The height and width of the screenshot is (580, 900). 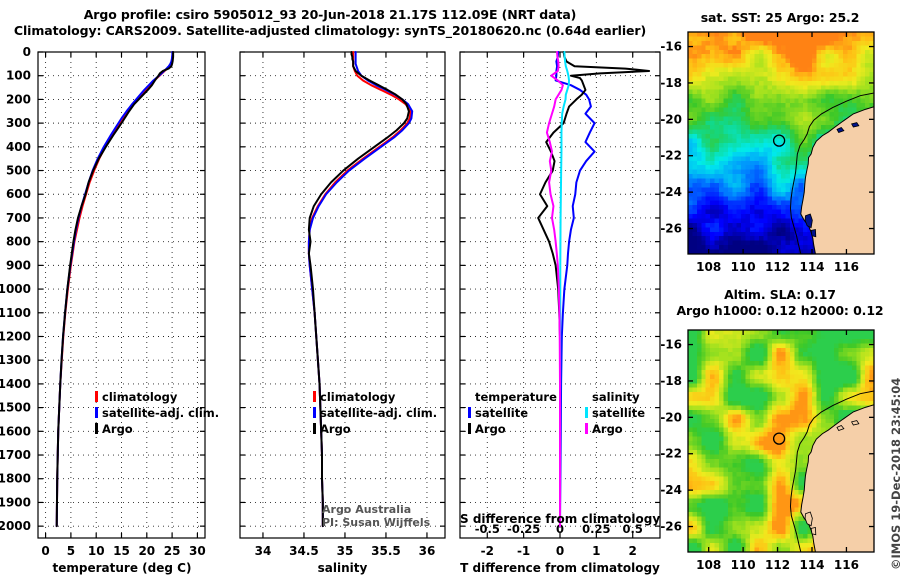 What do you see at coordinates (671, 345) in the screenshot?
I see `map-yaxis-tick-label: -16` at bounding box center [671, 345].